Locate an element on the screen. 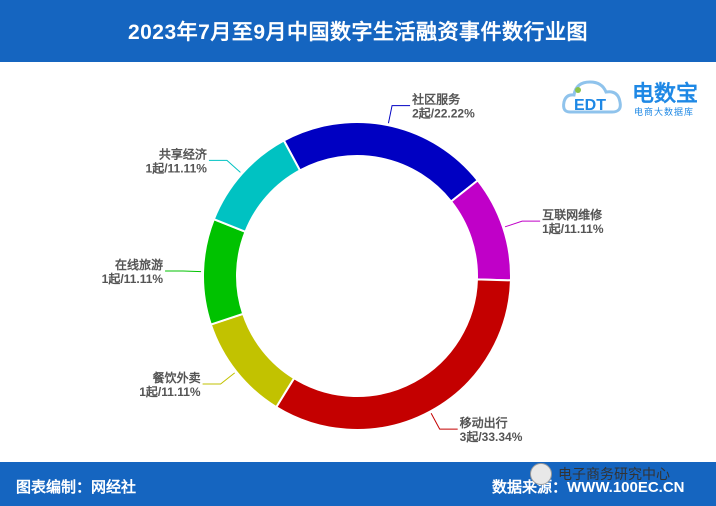 This screenshot has height=506, width=716. leader-line-移动出行 is located at coordinates (444, 421).